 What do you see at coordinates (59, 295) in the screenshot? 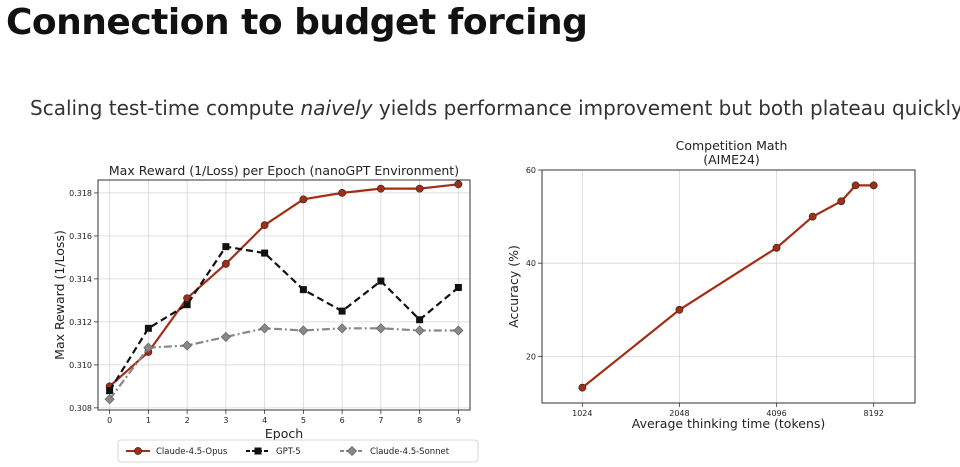
I see `left-y-axis-label: Max Reward (1/Loss)` at bounding box center [59, 295].